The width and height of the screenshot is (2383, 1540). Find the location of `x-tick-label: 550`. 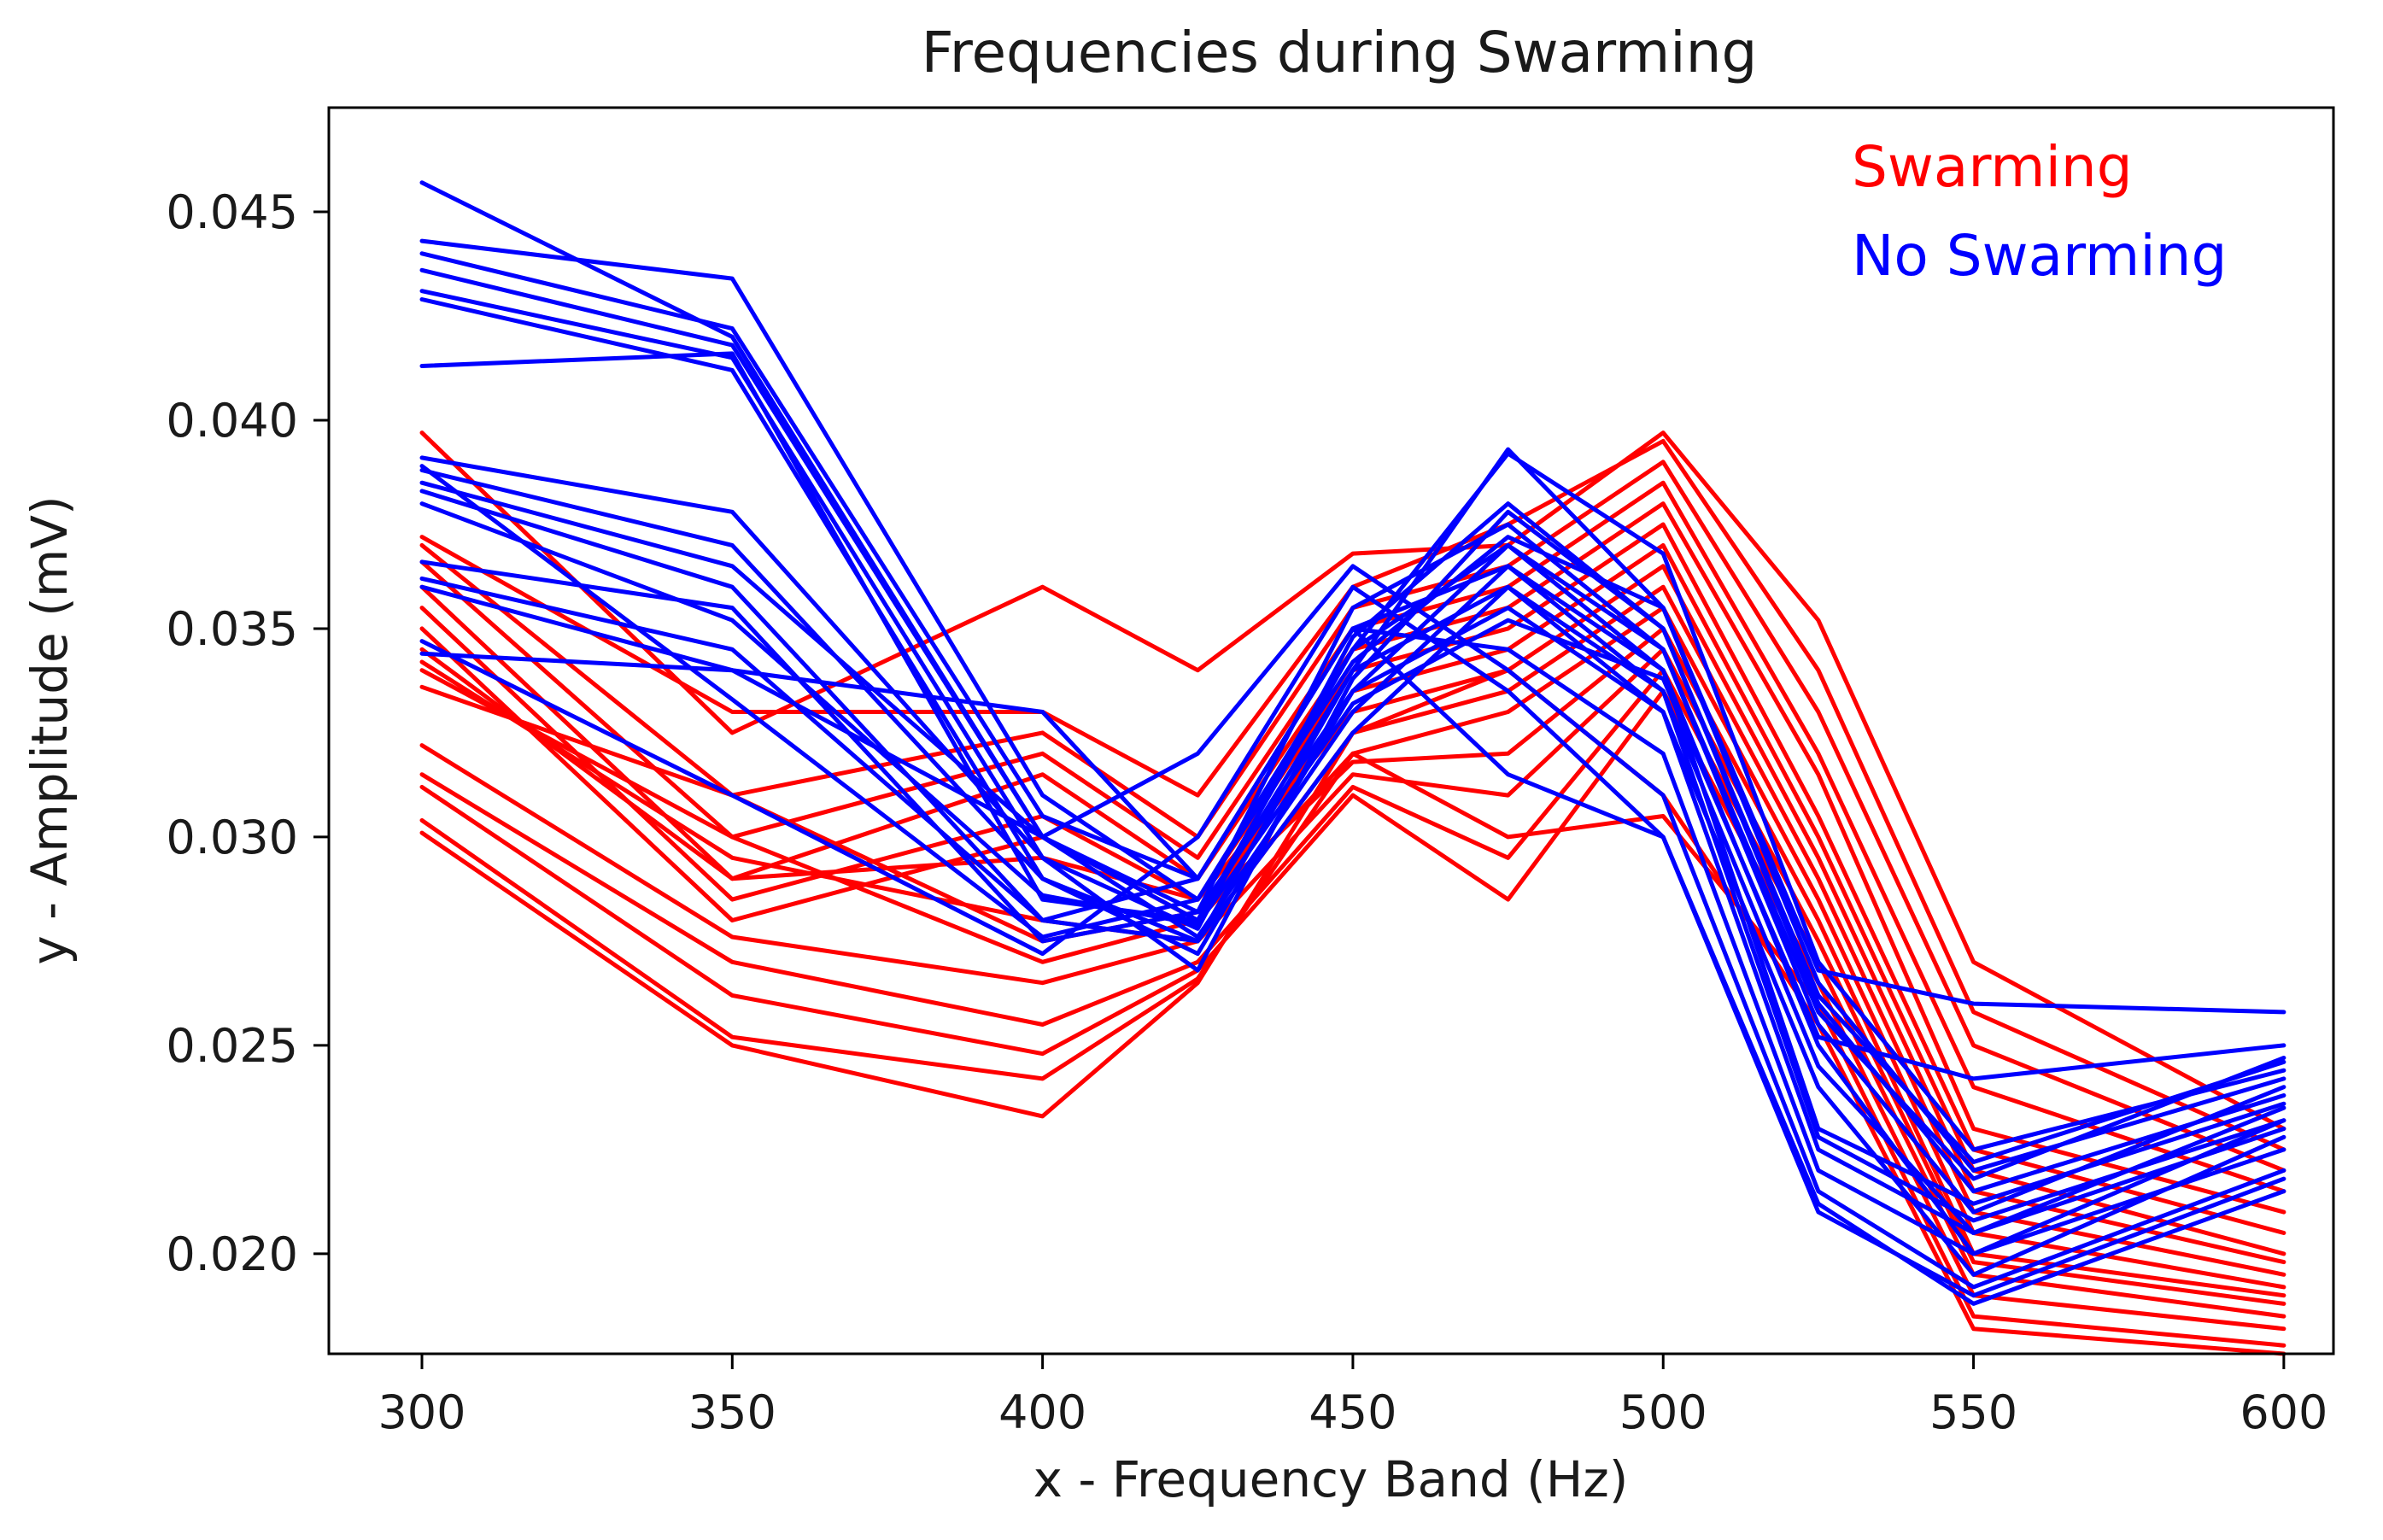

x-tick-label: 550 is located at coordinates (1973, 1412).